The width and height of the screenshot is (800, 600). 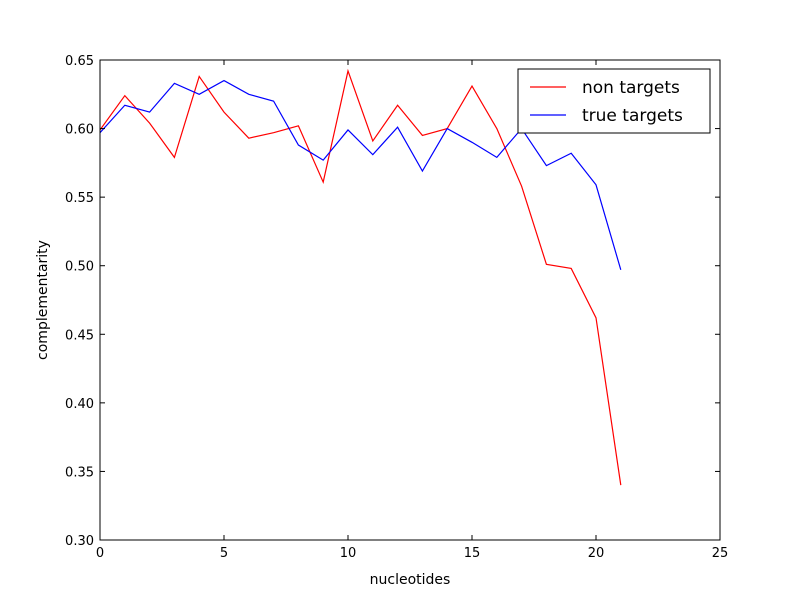 What do you see at coordinates (79, 130) in the screenshot?
I see `y-tick-label: 0.60` at bounding box center [79, 130].